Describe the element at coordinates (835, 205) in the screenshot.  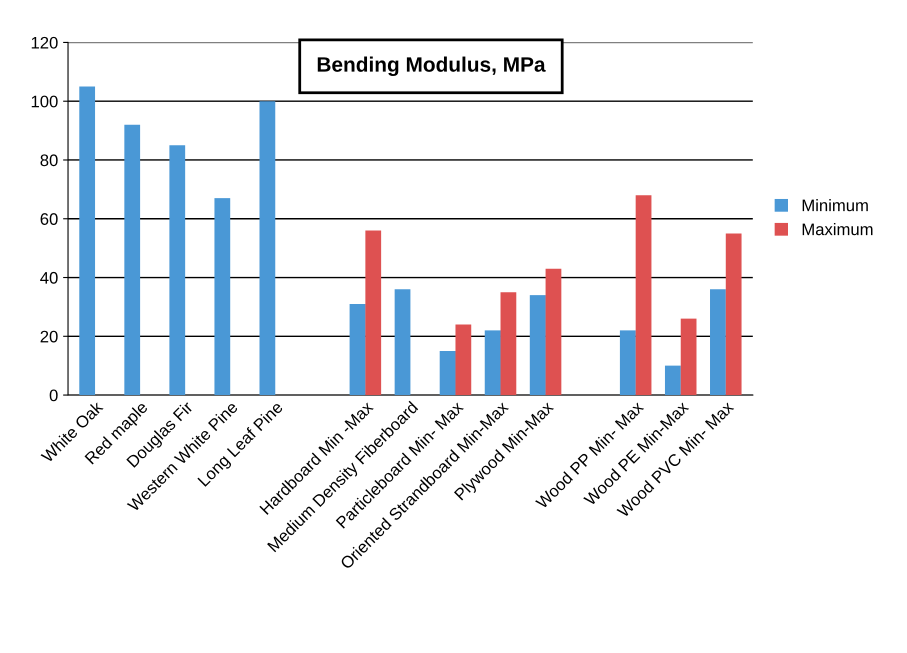
I see `legend-label: Minimum` at that location.